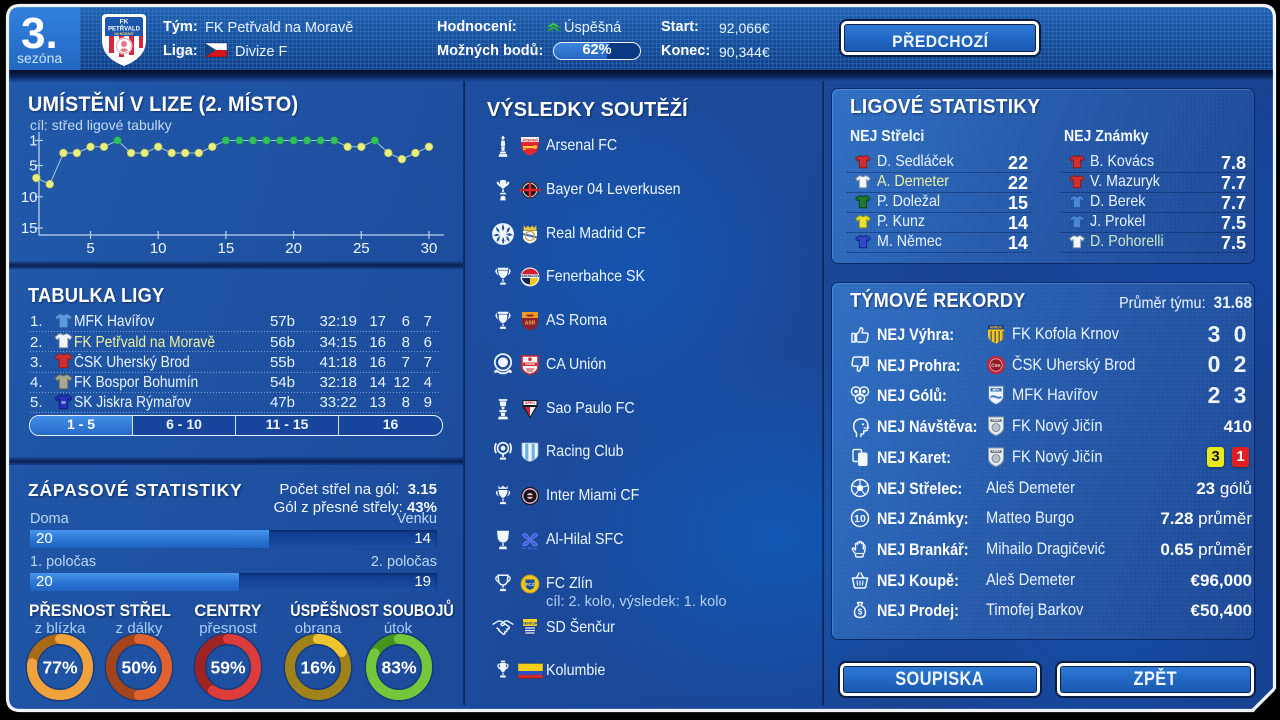 The image size is (1280, 720). What do you see at coordinates (530, 363) in the screenshot?
I see `svg-text: UNIÓN` at bounding box center [530, 363].